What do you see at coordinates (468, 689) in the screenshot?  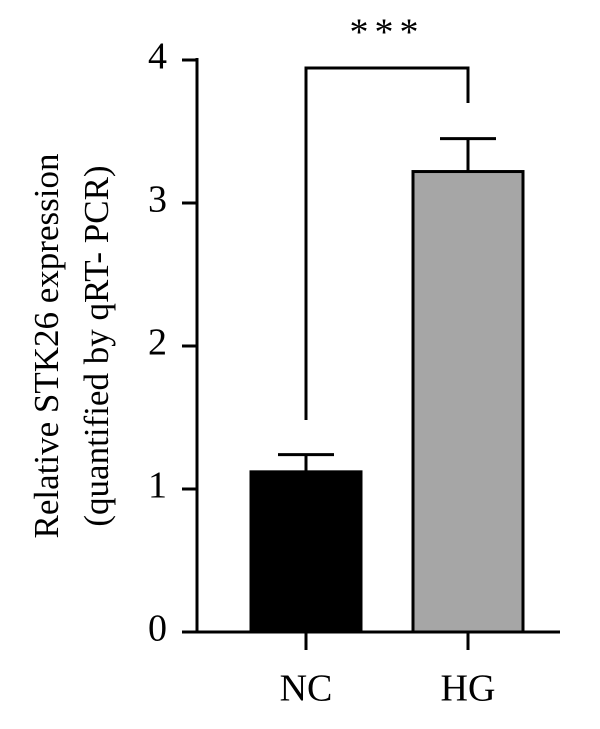 I see `x-tick-label: HG` at bounding box center [468, 689].